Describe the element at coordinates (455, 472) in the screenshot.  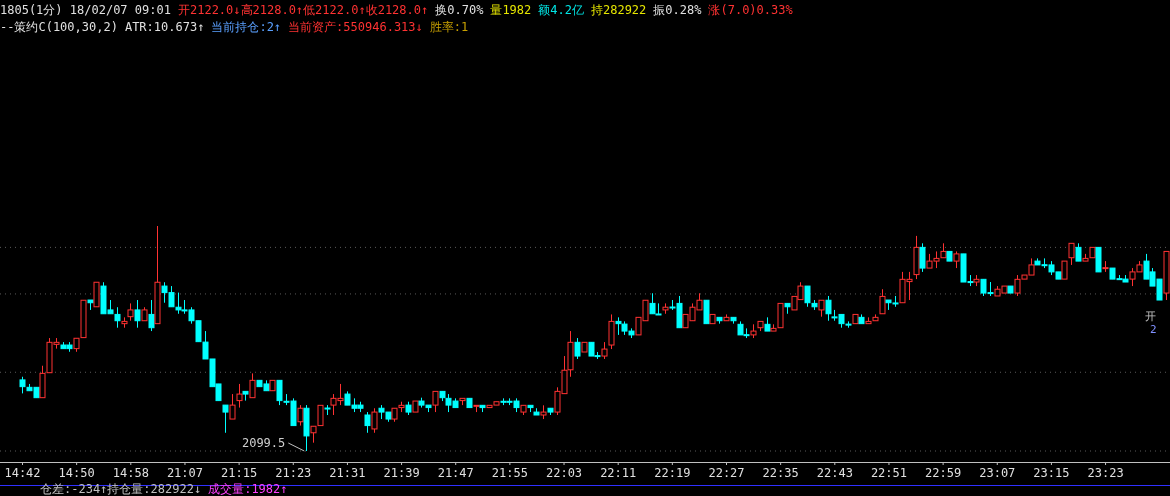
I see `x-tick-label: 21:47` at that location.